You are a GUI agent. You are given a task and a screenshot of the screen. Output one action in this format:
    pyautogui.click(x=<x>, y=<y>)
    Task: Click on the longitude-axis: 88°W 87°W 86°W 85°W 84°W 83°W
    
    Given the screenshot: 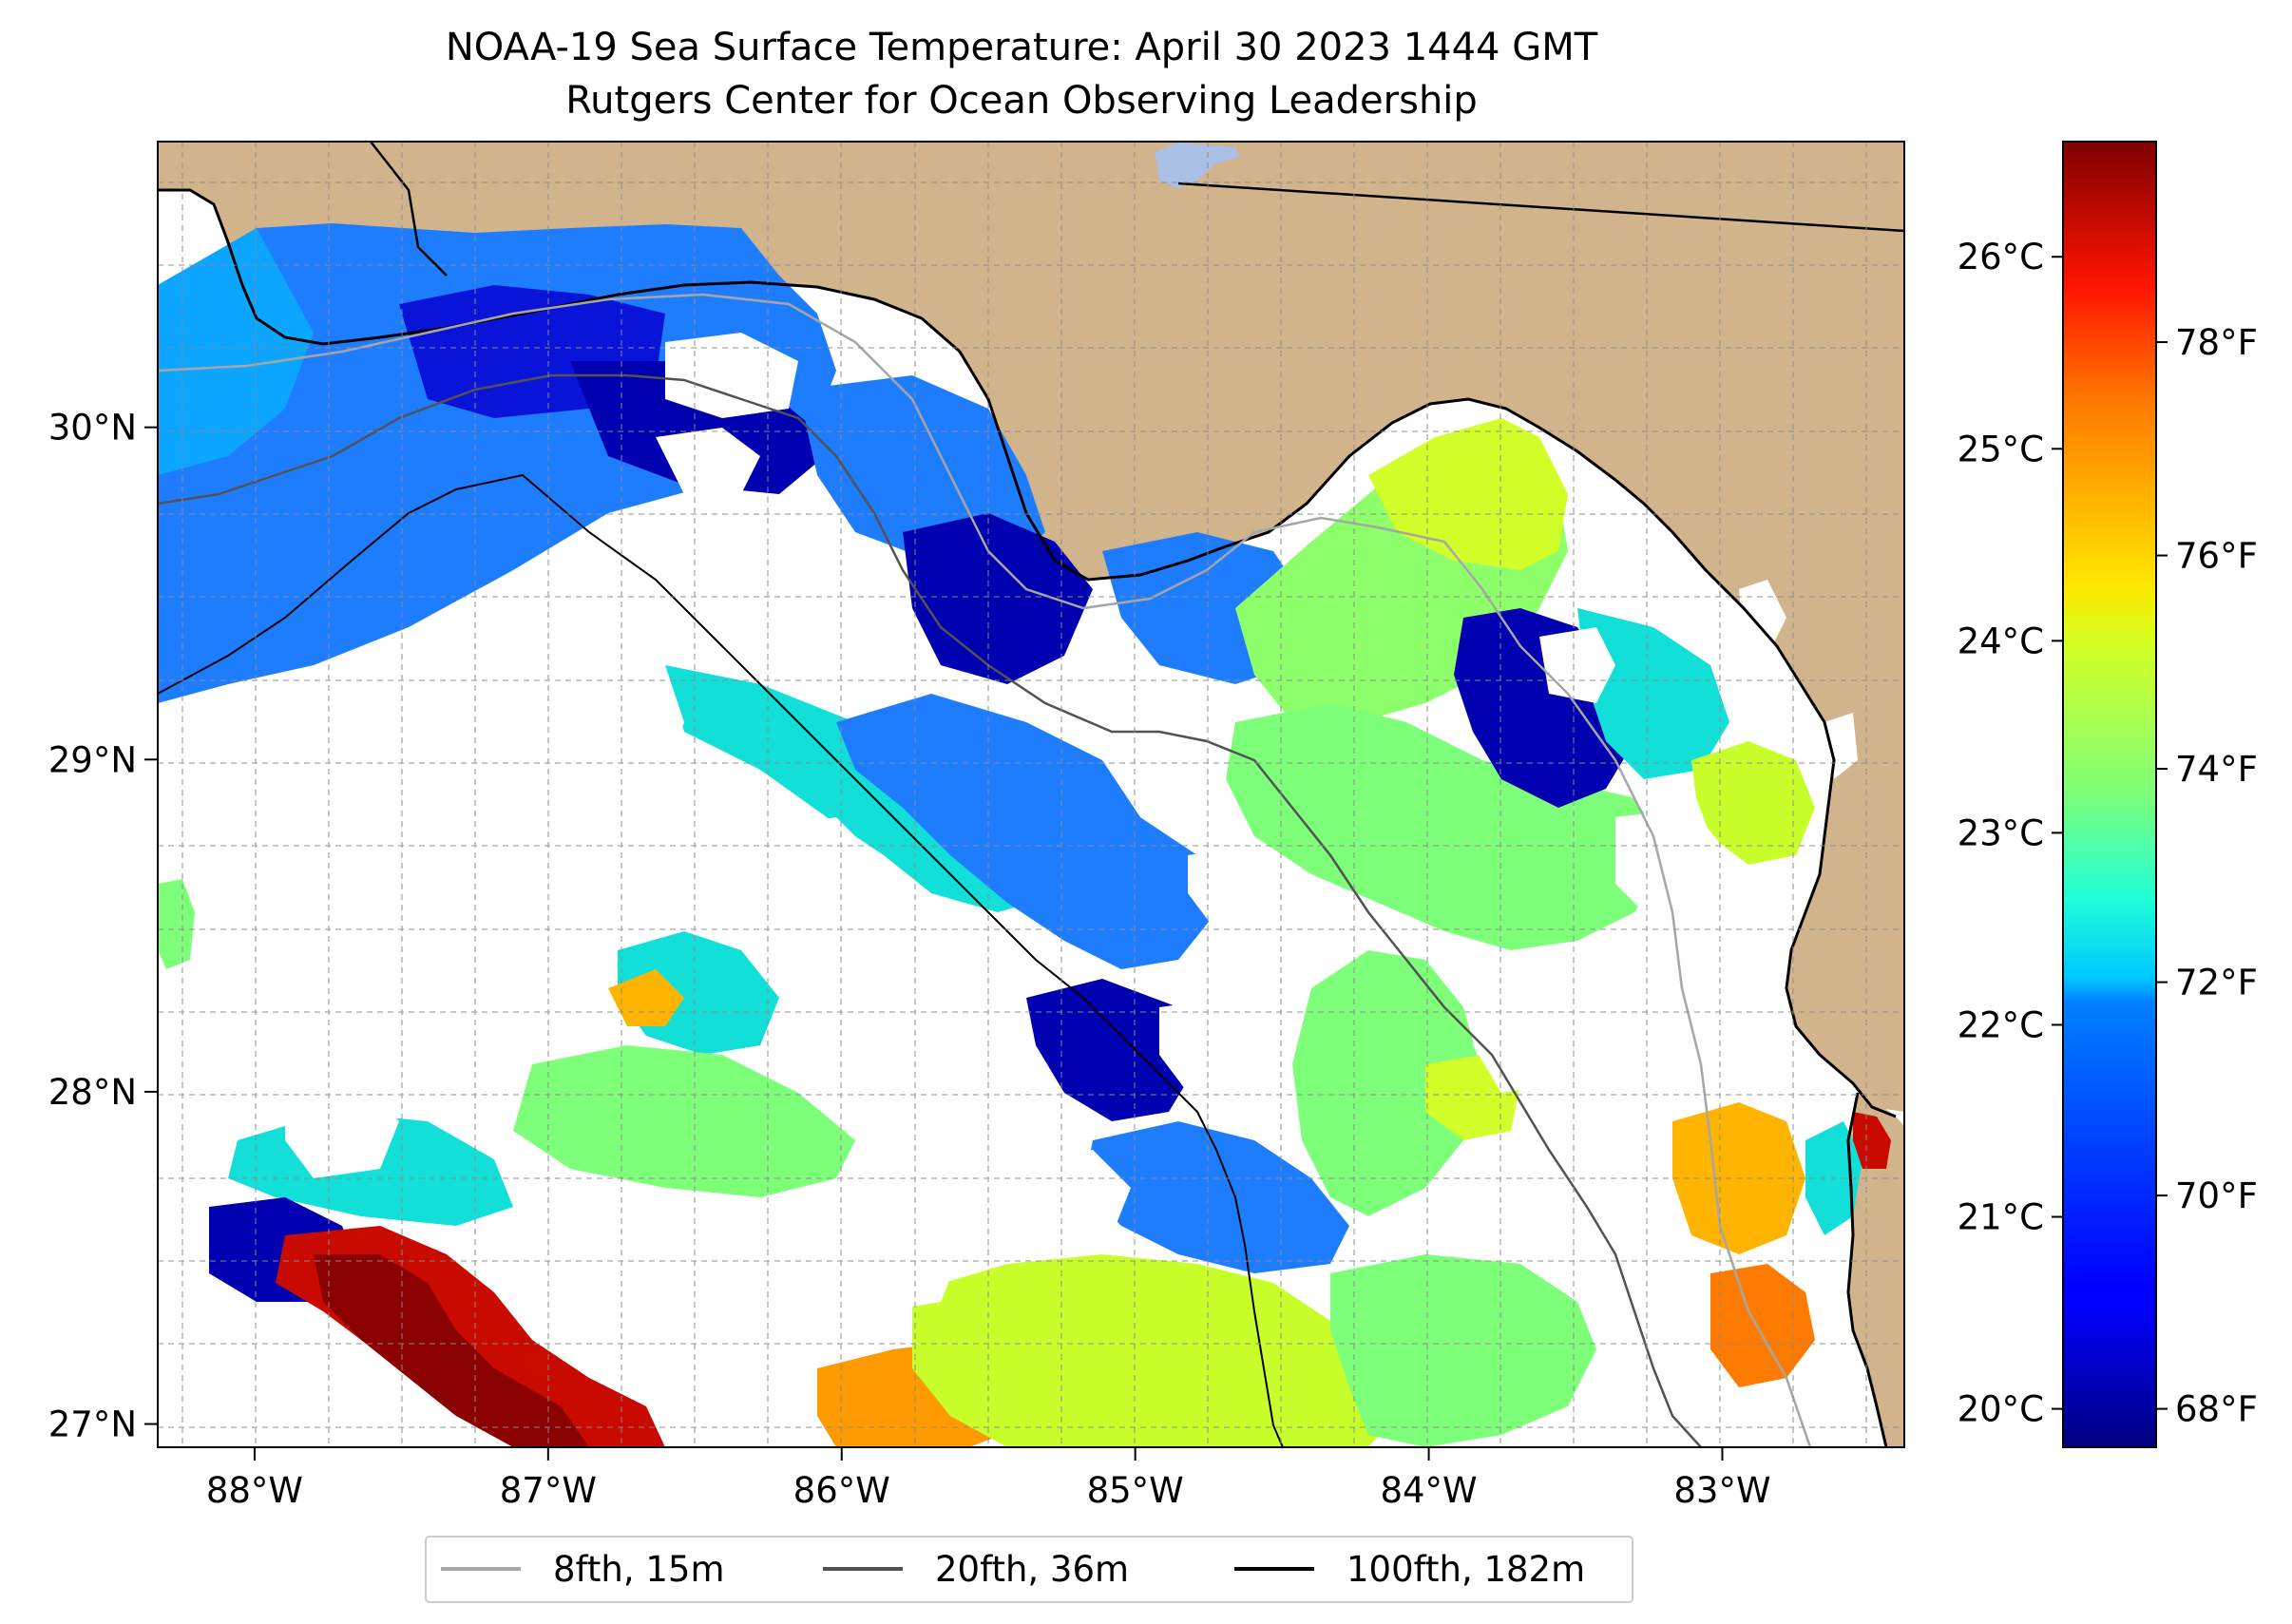 What is the action you would take?
    pyautogui.click(x=988, y=1479)
    